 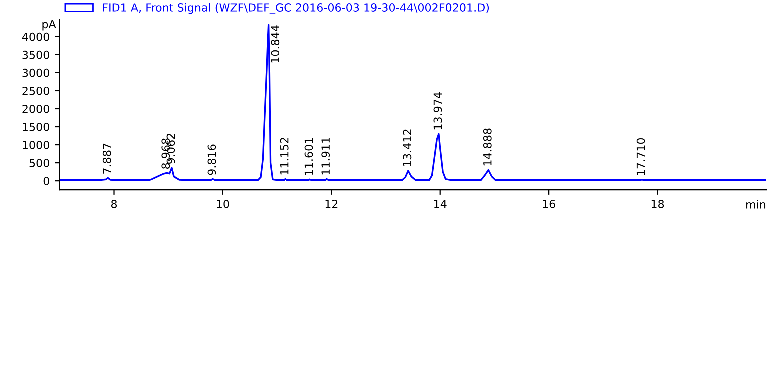 I want to click on annotation: 10.844, so click(x=275, y=44).